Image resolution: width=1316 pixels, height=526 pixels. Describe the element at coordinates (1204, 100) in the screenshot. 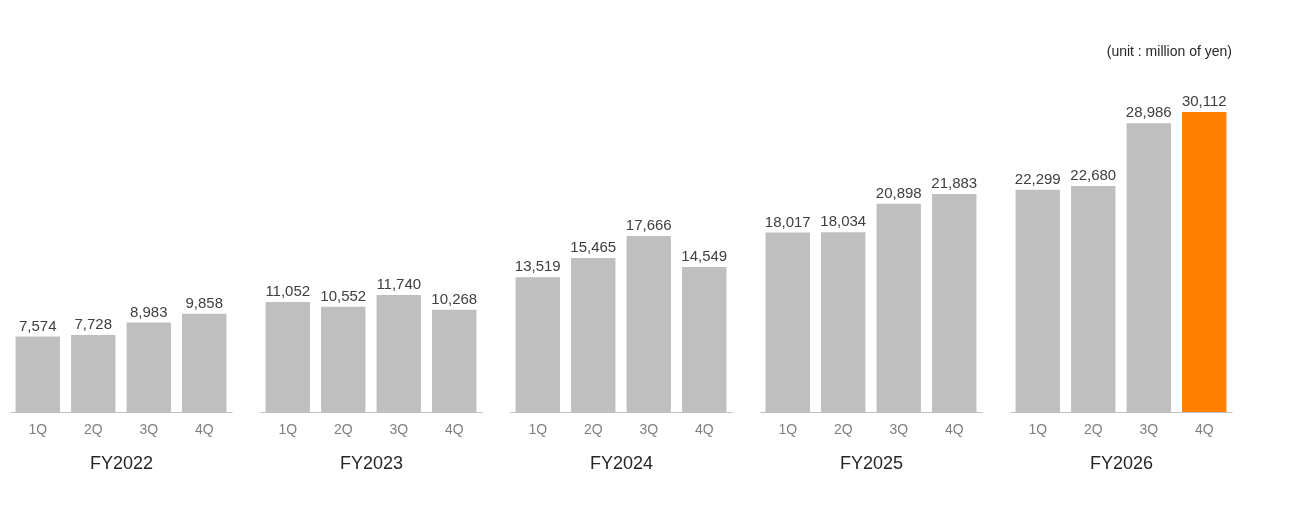

I see `data-label: 30,112` at that location.